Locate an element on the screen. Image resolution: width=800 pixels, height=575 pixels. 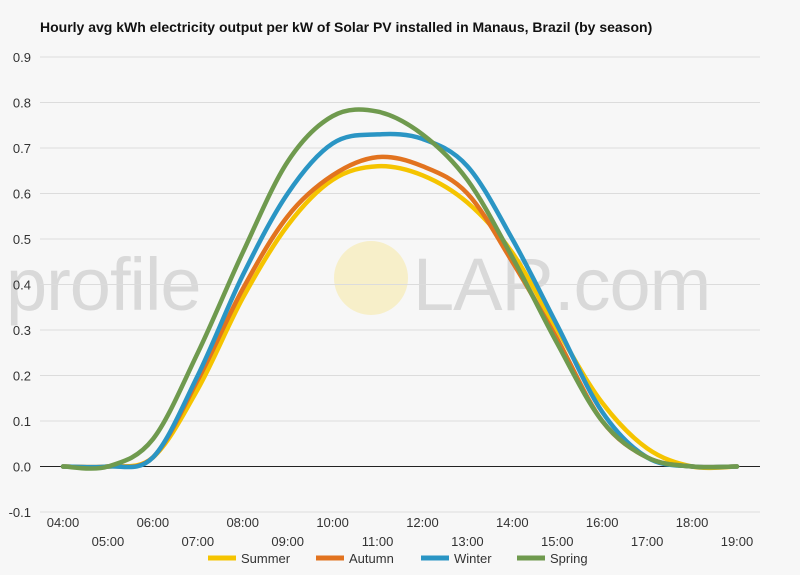
legend: Summer Autumn Winter Spring is located at coordinates (398, 558).